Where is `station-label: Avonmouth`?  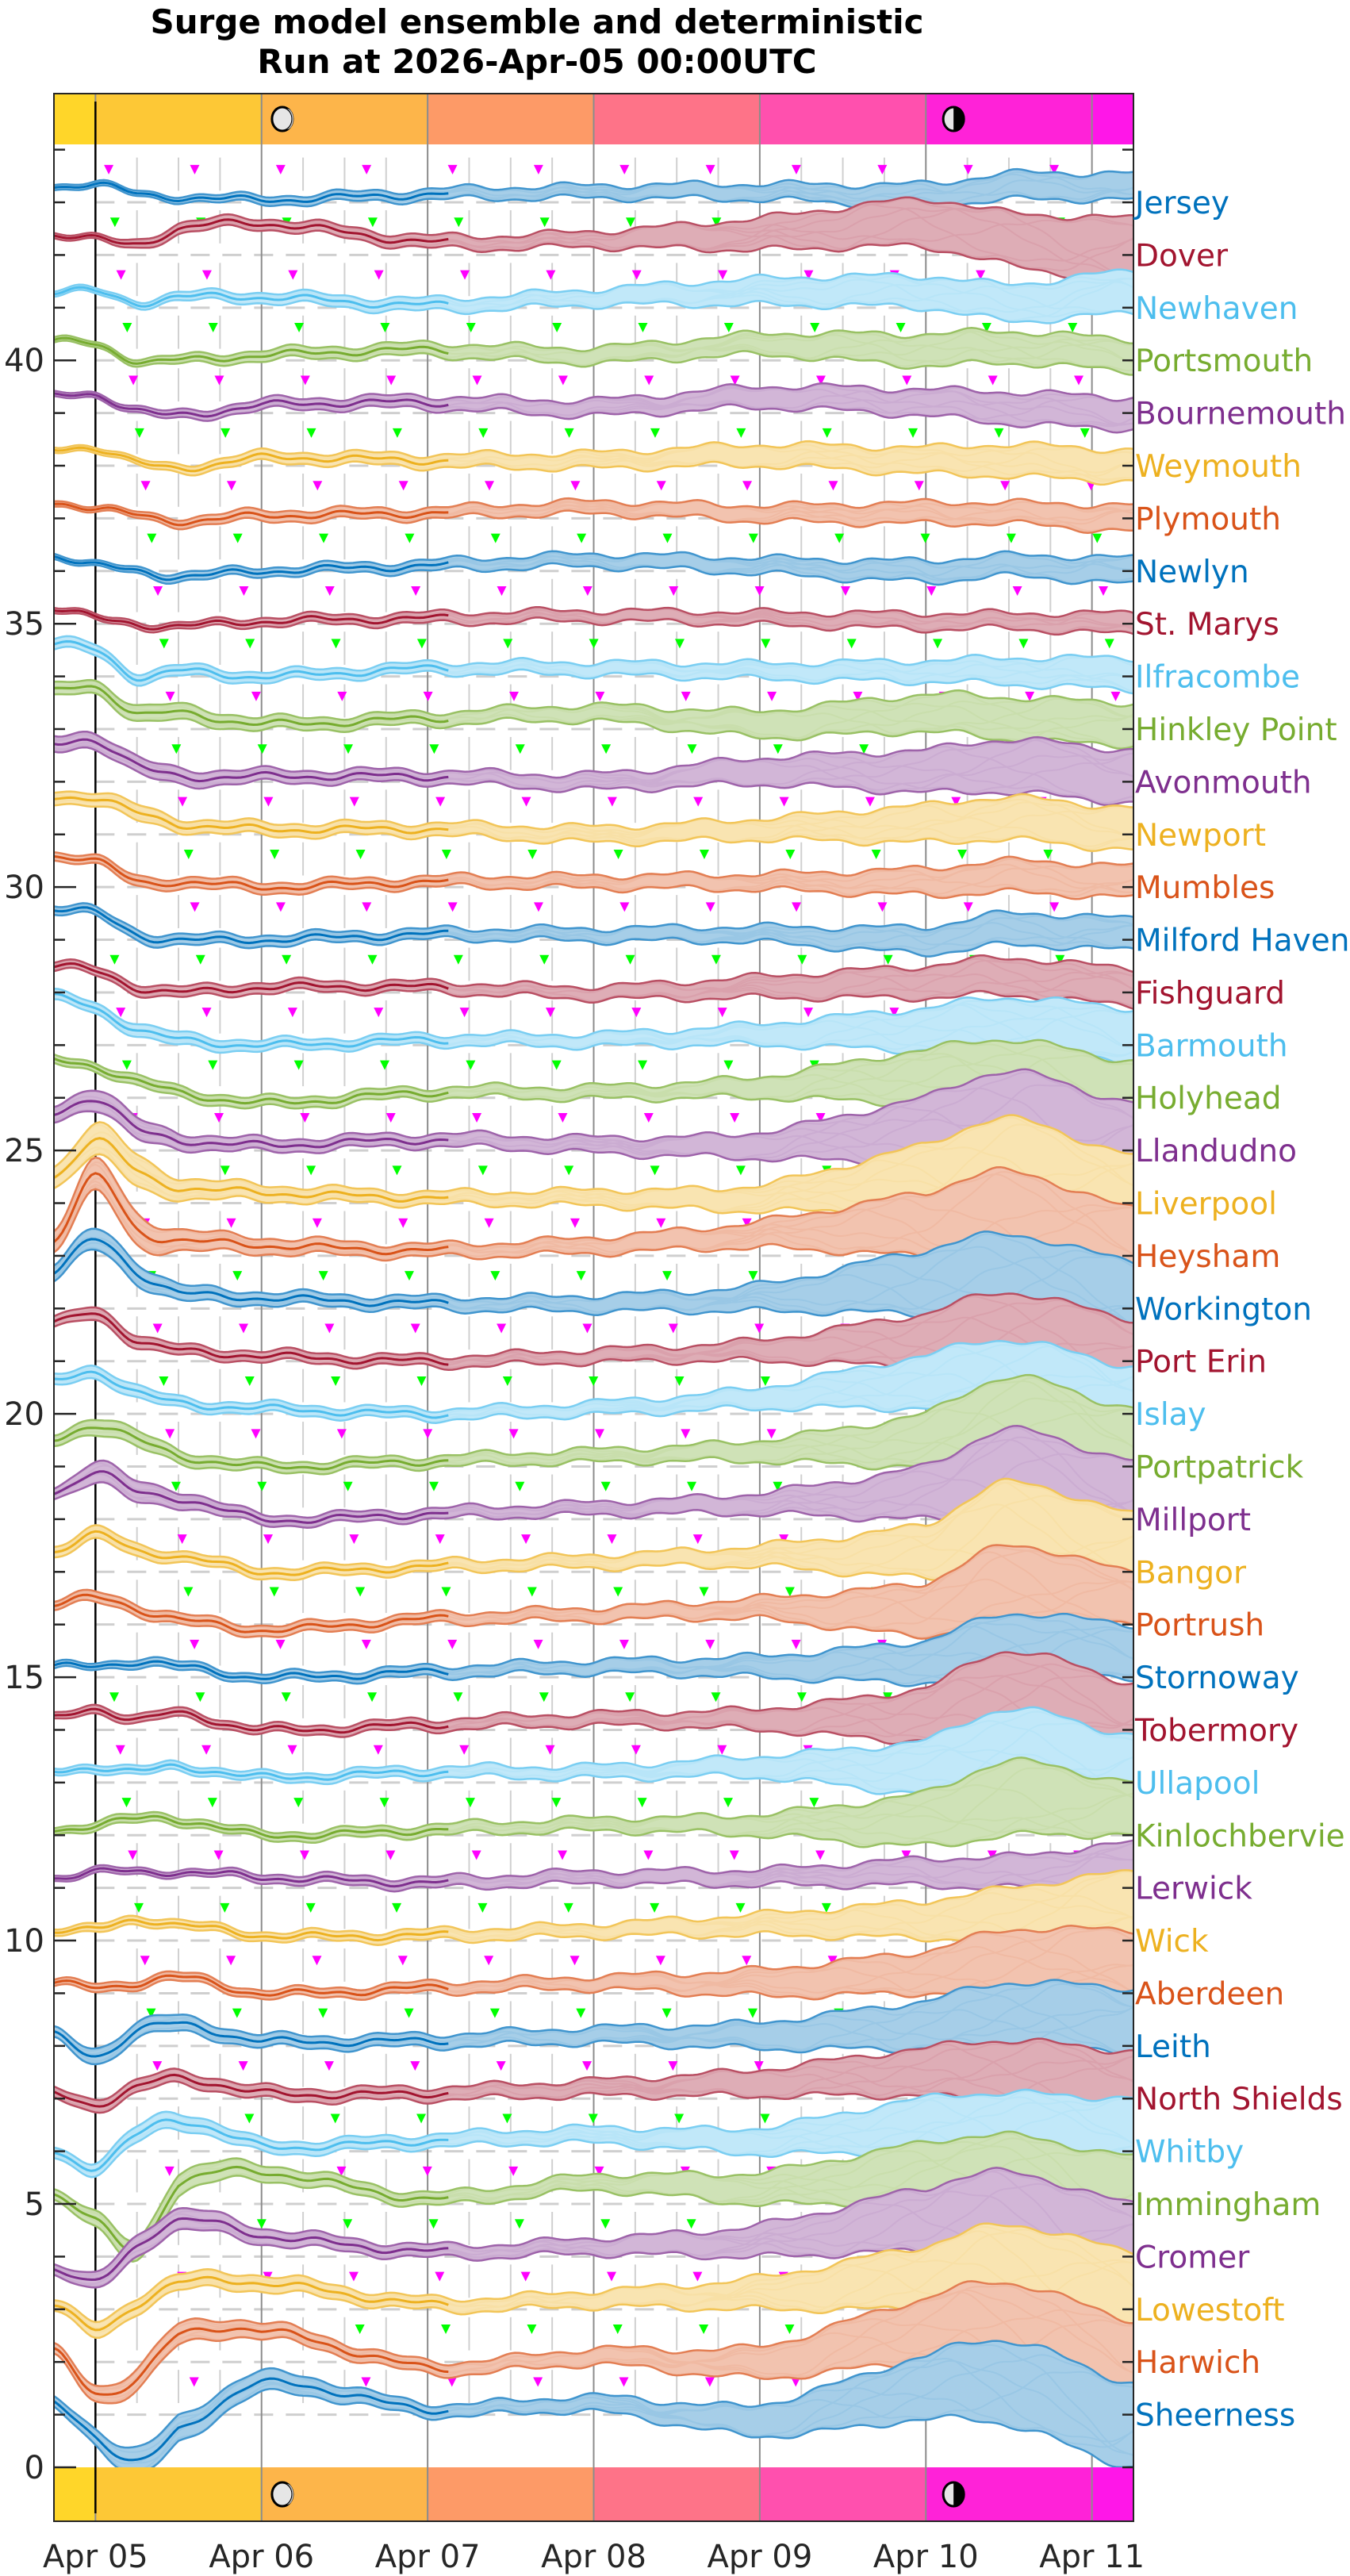 station-label: Avonmouth is located at coordinates (1223, 782).